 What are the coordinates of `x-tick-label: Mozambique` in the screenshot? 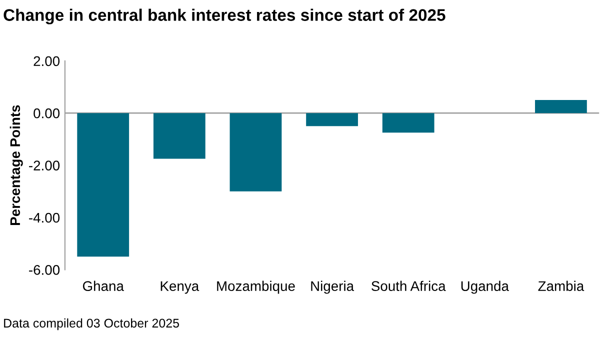 It's located at (256, 287).